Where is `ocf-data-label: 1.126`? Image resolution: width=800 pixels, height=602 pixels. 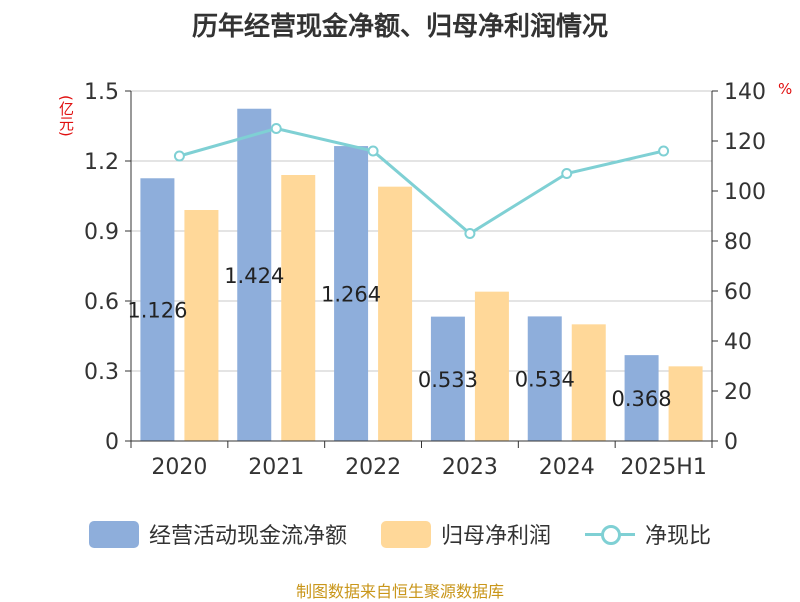
ocf-data-label: 1.126 is located at coordinates (157, 311).